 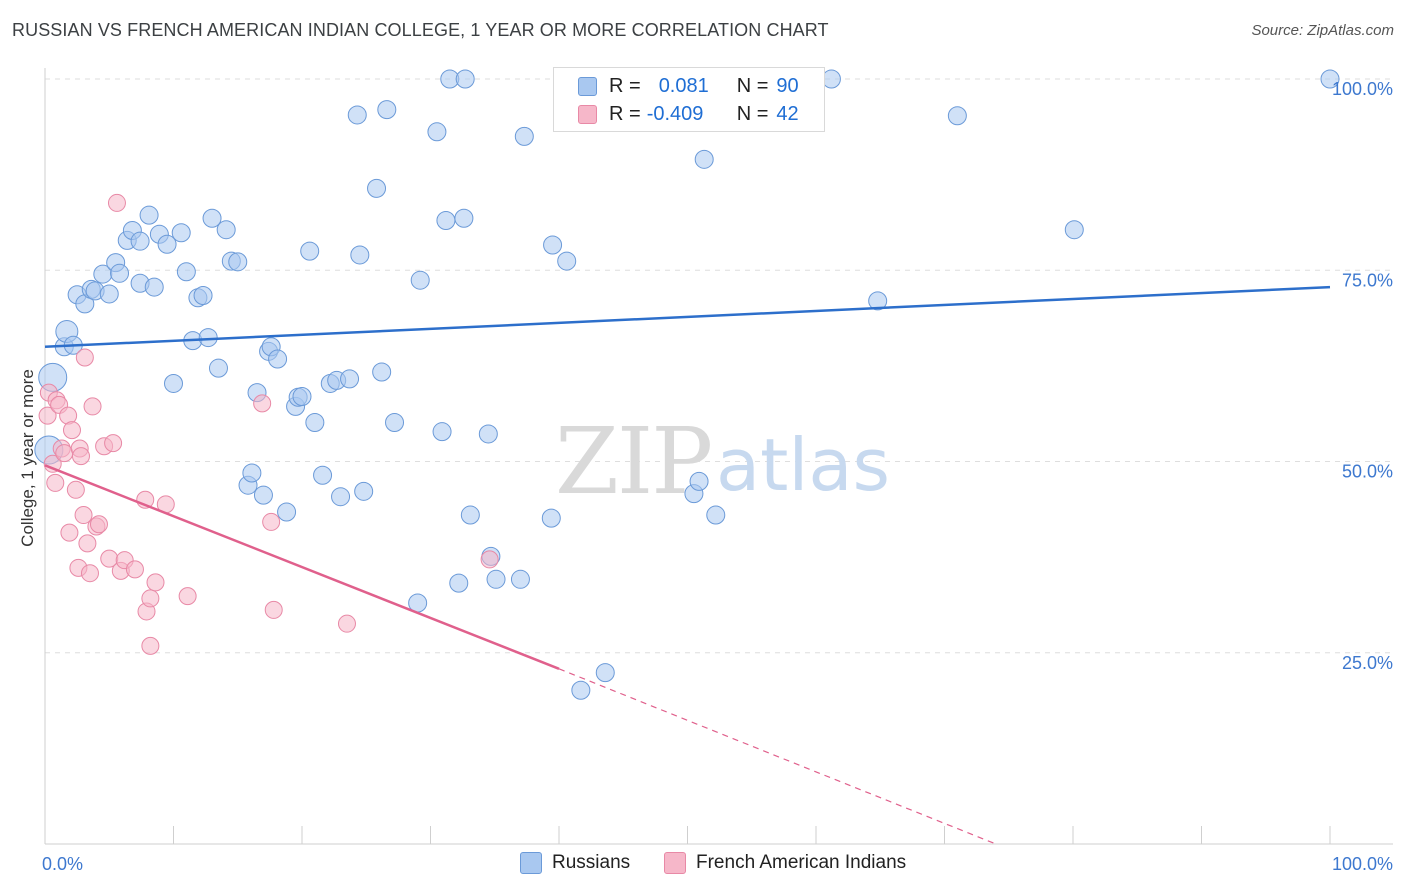 I want to click on legend-label-russians: Russians, so click(x=591, y=862).